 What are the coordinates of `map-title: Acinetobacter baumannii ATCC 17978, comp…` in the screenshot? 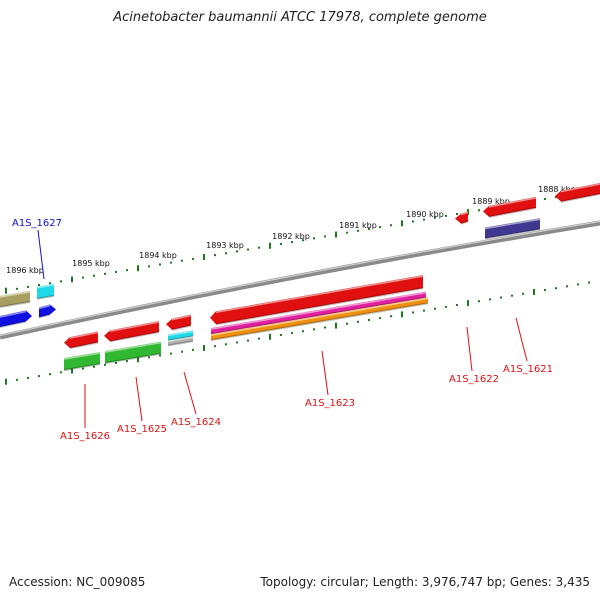 It's located at (300, 17).